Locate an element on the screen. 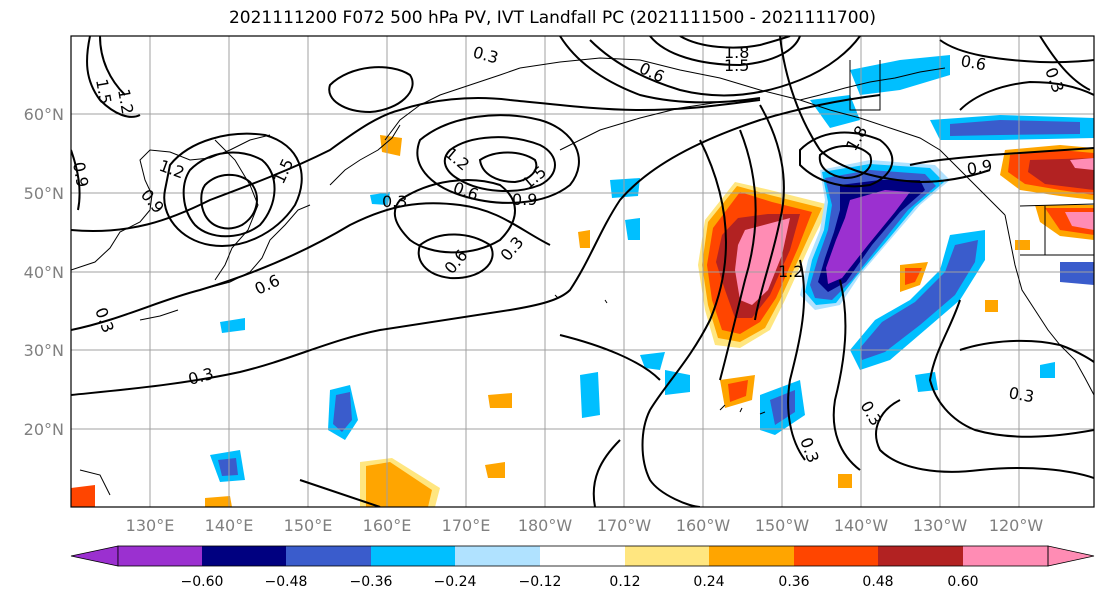 This screenshot has height=601, width=1105. colorbar-tick-label: 0.48 is located at coordinates (877, 582).